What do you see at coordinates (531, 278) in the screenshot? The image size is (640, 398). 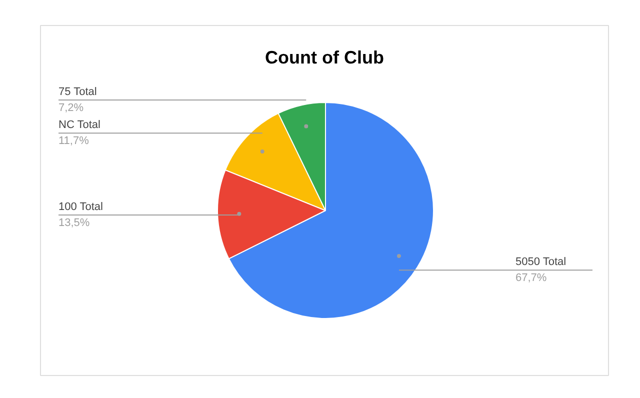 I see `data-label: 67,7%` at bounding box center [531, 278].